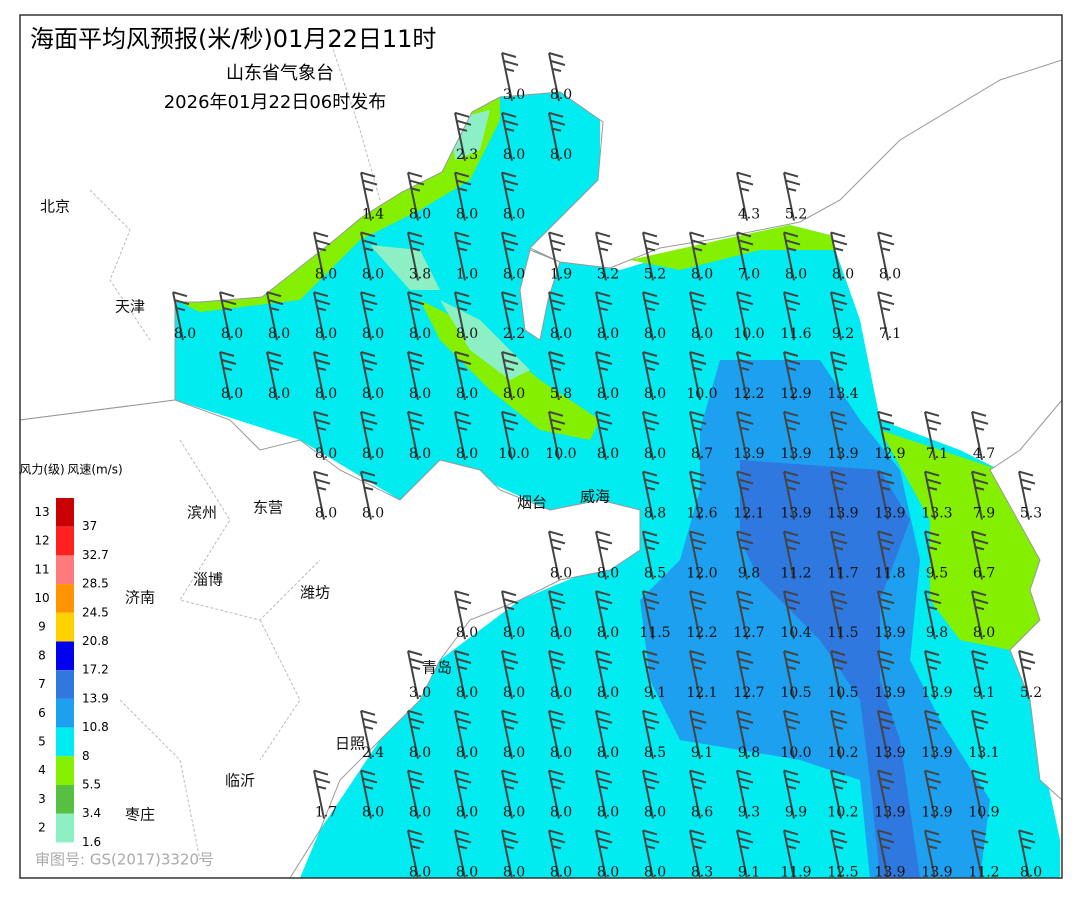 Image resolution: width=1080 pixels, height=899 pixels. Describe the element at coordinates (41, 470) in the screenshot. I see `legend-level-title: 风力(级)` at that location.